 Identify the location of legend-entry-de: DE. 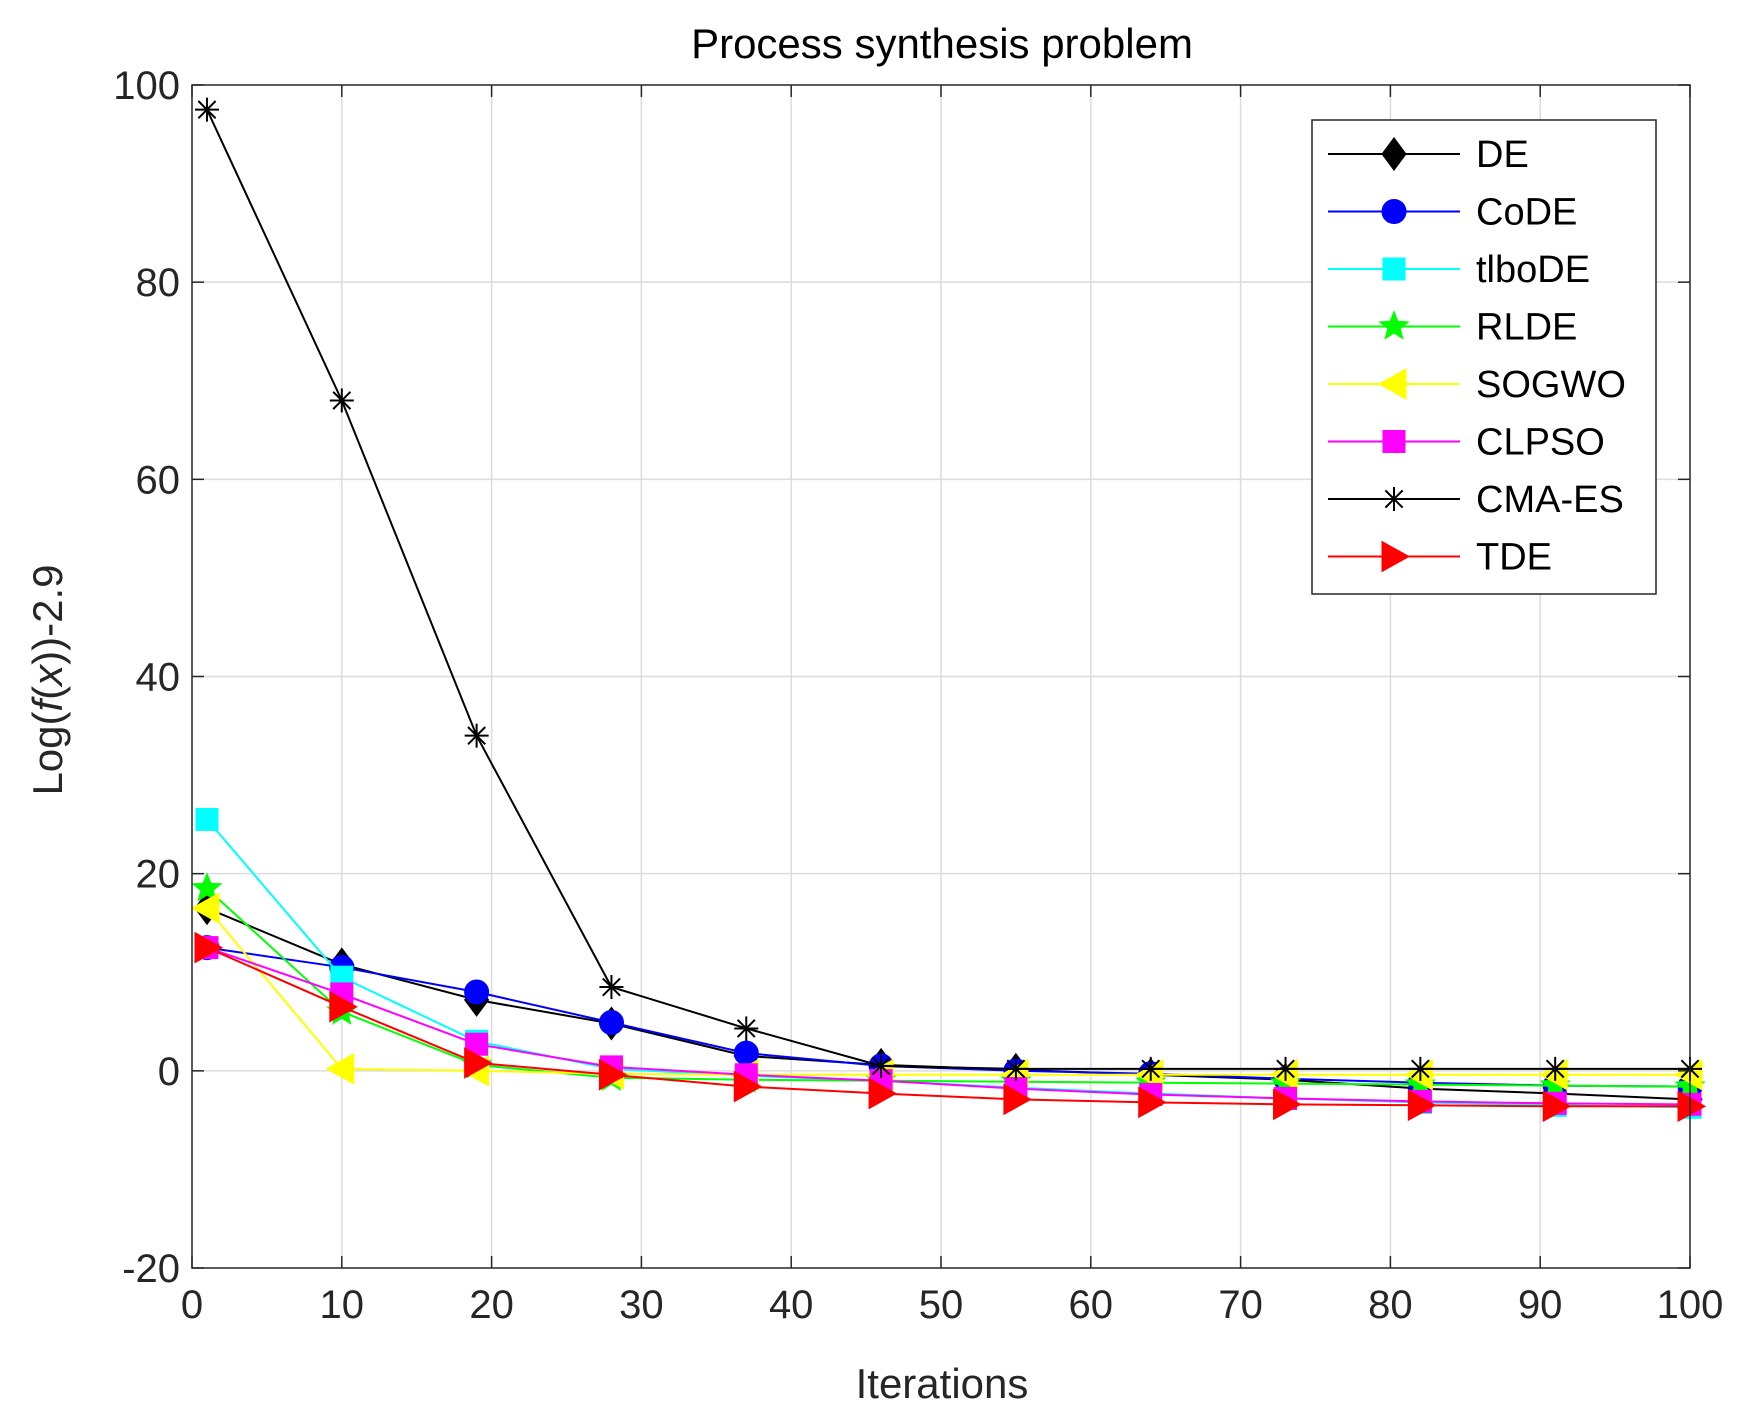
(1428, 155).